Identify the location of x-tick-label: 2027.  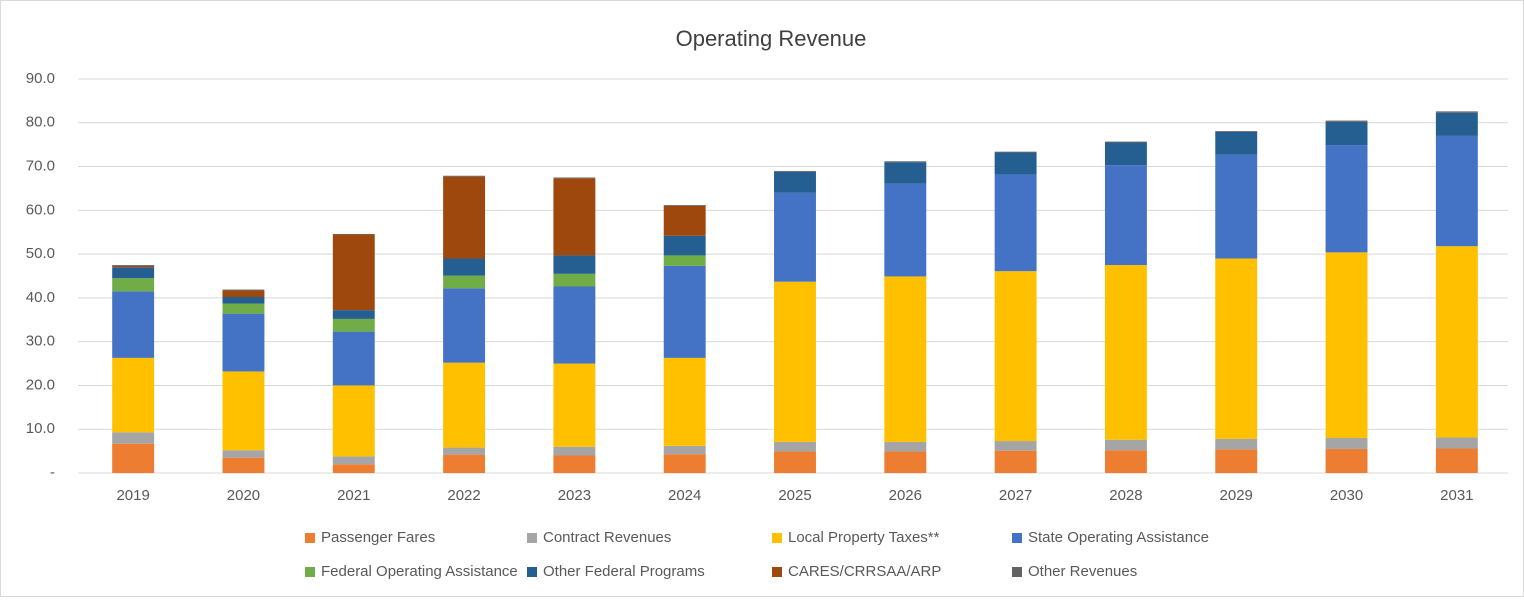
(1015, 495).